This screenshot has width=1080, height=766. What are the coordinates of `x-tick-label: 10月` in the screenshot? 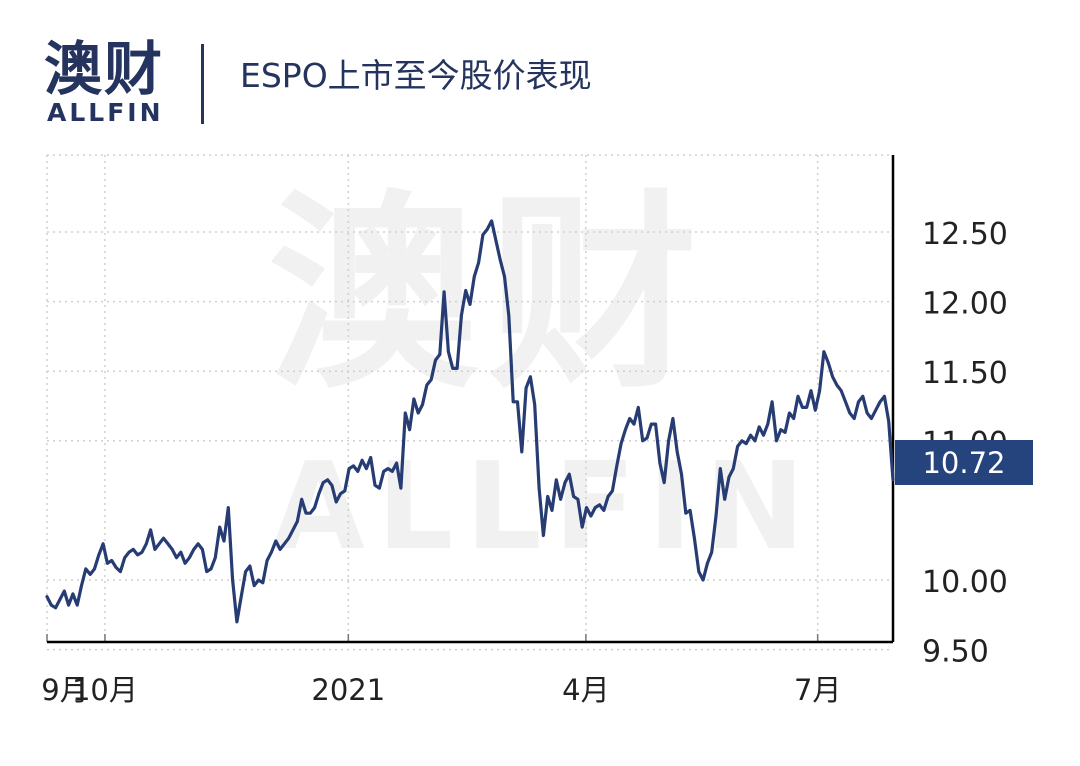 It's located at (105, 690).